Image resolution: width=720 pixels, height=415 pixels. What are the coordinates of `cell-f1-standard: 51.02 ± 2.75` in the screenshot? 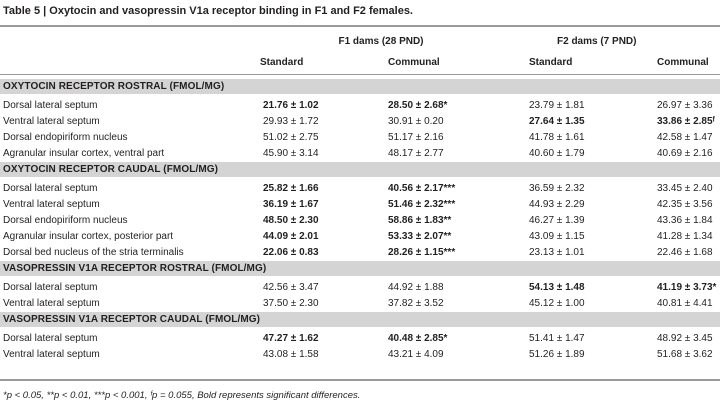 It's located at (291, 137).